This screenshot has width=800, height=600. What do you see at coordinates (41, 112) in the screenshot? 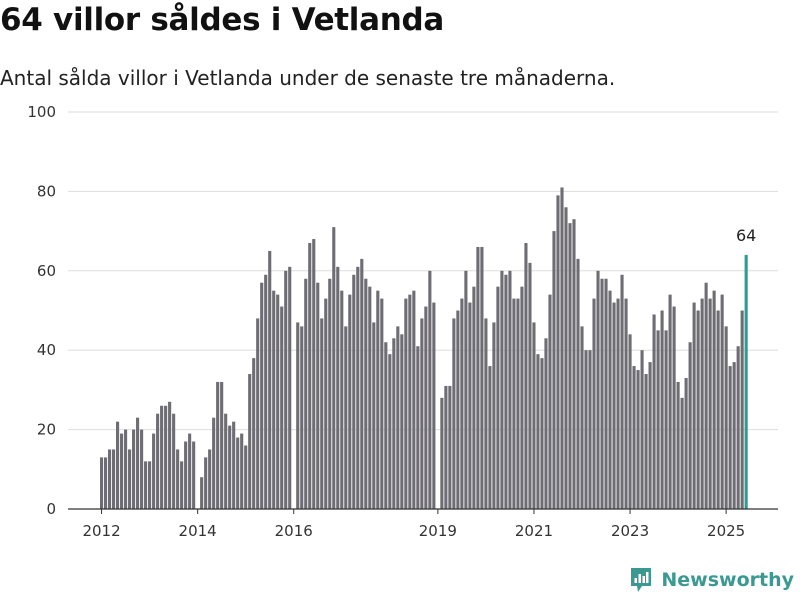
I see `y-tick-label: 100` at bounding box center [41, 112].